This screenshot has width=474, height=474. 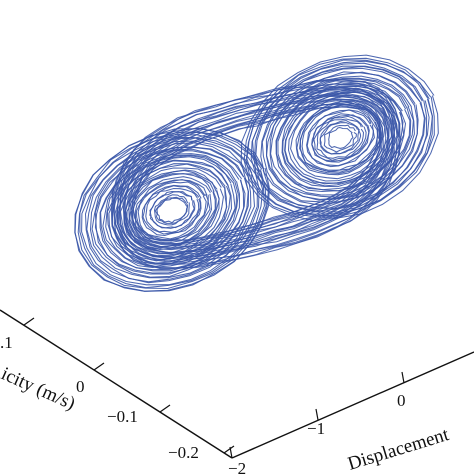 I want to click on velocity-axis-label: icity (m/s), so click(x=39, y=388).